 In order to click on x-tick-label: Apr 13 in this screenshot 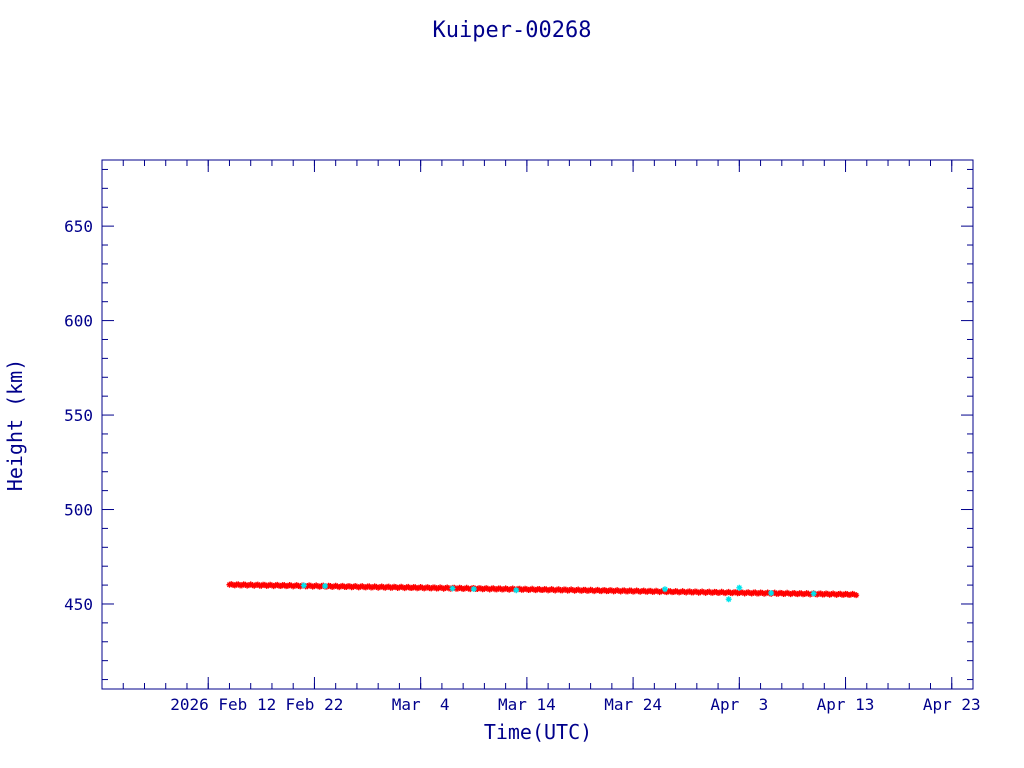, I will do `click(846, 704)`.